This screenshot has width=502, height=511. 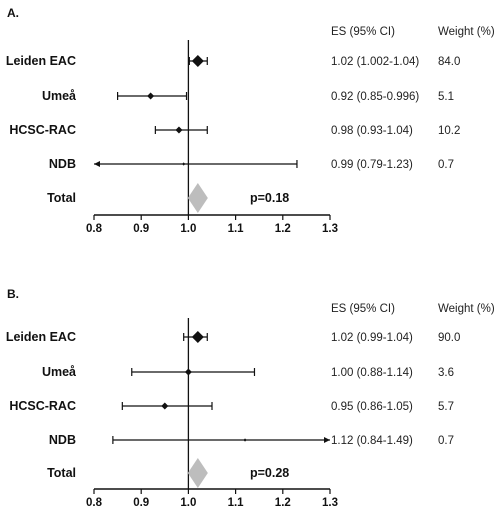 What do you see at coordinates (283, 503) in the screenshot?
I see `panel-b-x-tick-label: 1.2` at bounding box center [283, 503].